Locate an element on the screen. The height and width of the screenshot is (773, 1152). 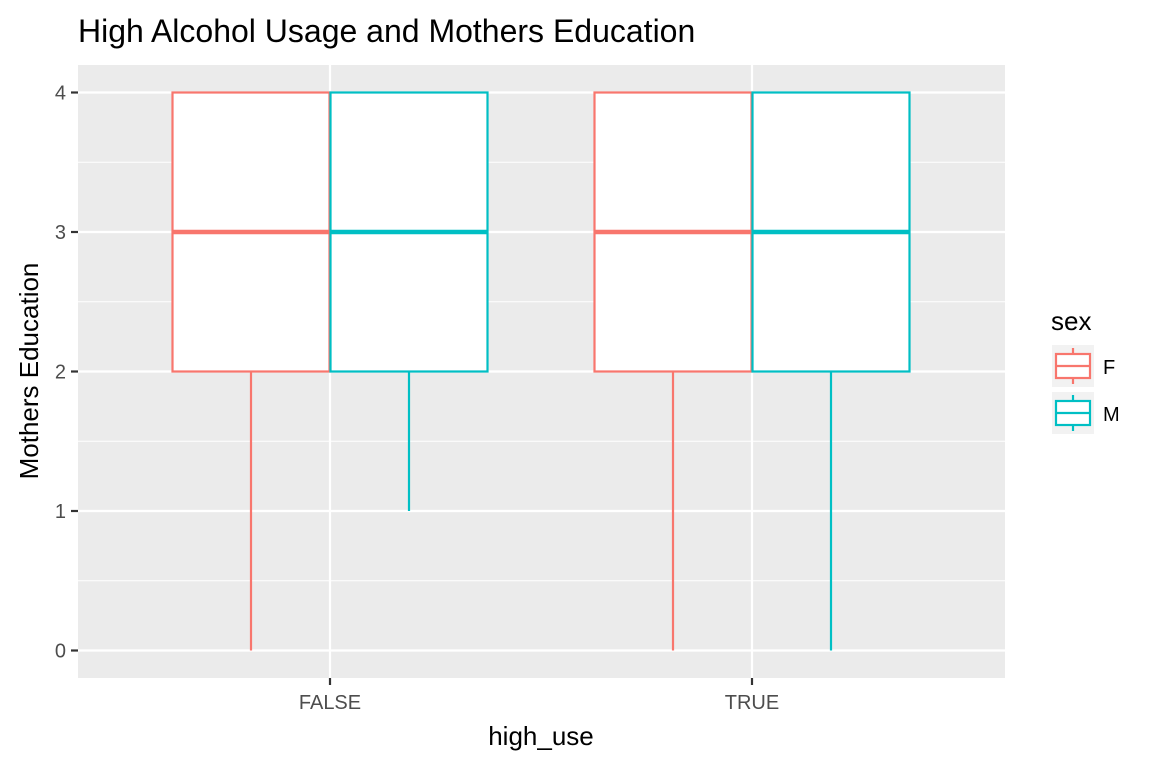
box-F-TRUE is located at coordinates (673, 371).